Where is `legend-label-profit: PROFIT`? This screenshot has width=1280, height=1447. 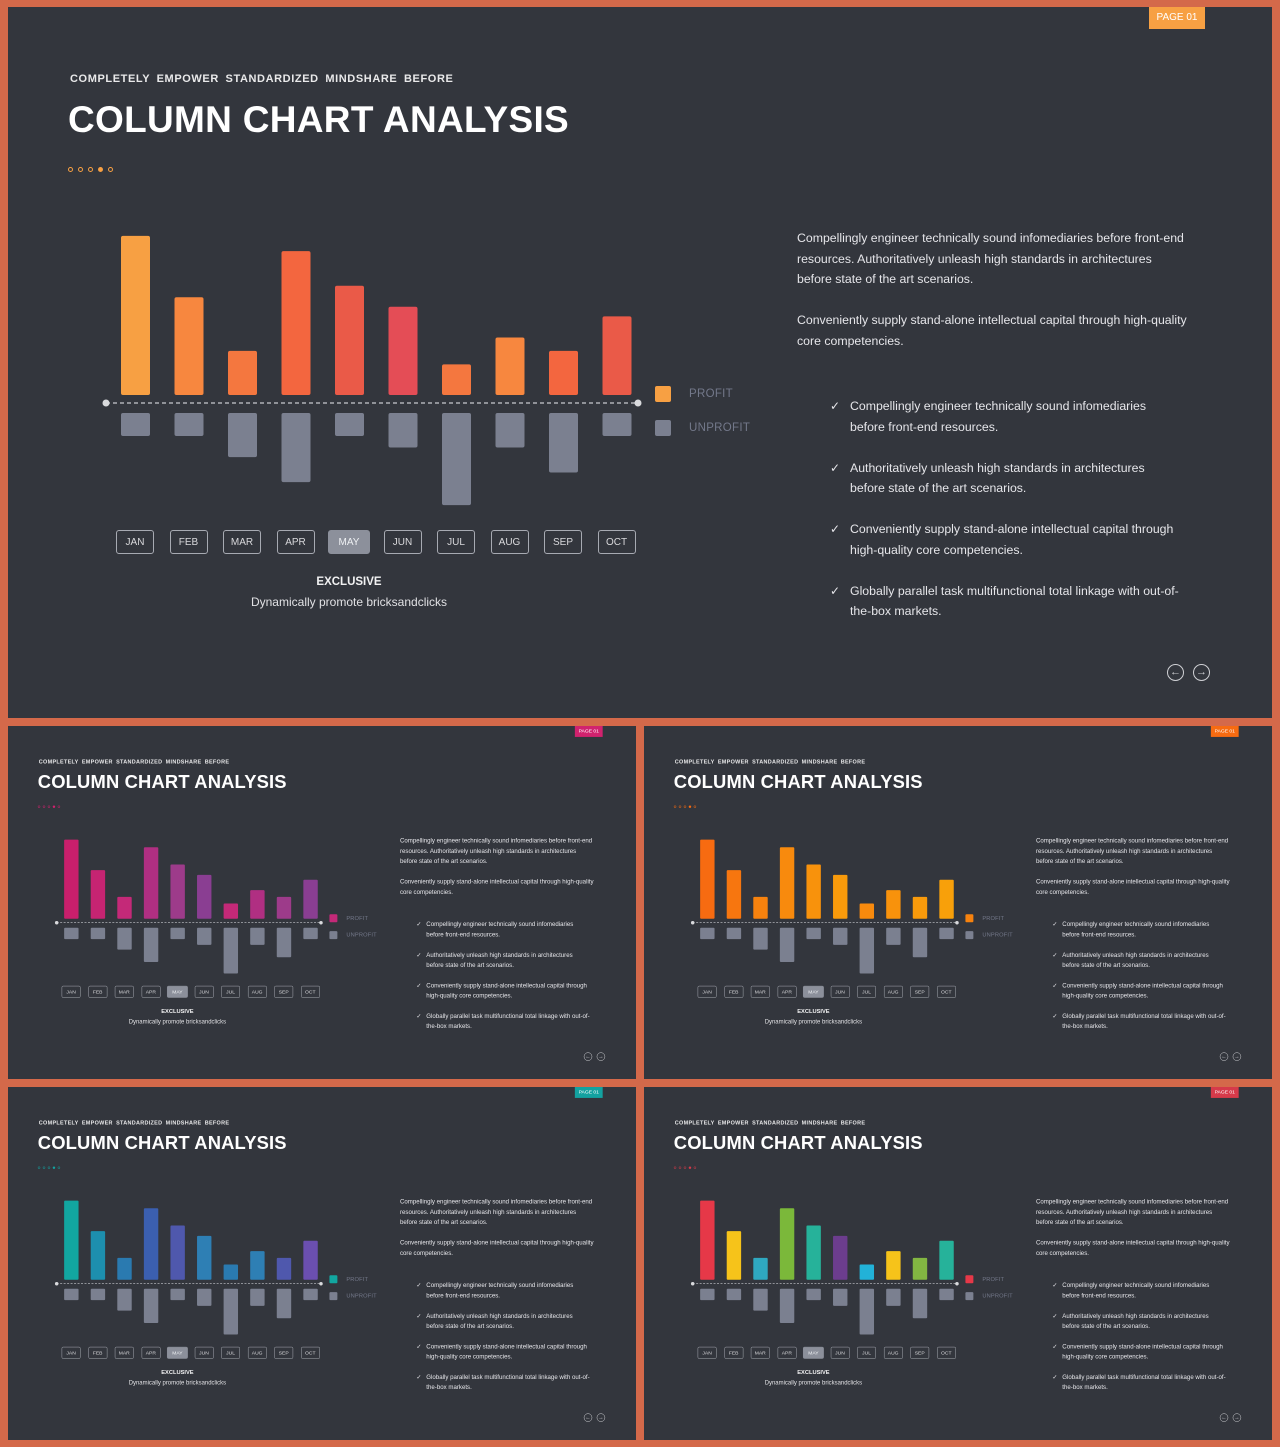
legend-label-profit: PROFIT is located at coordinates (357, 918).